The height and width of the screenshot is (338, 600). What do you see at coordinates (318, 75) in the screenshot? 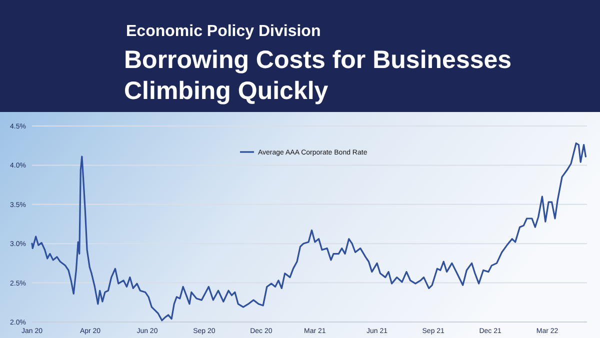
I see `chart-title: Borrowing Costs for Businesses Climbing Quickly` at bounding box center [318, 75].